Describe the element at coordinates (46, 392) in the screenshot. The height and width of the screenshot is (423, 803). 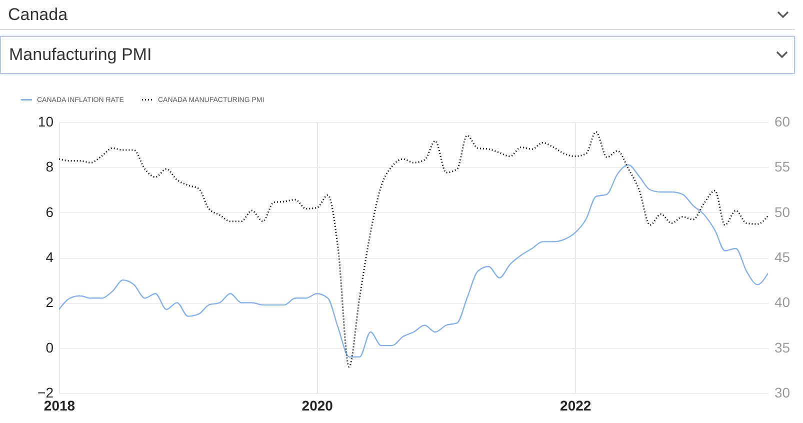
I see `y-tick-label: −2` at that location.